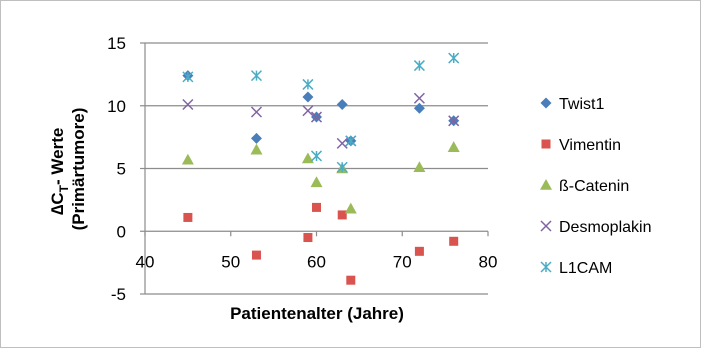 The width and height of the screenshot is (701, 349). What do you see at coordinates (118, 294) in the screenshot?
I see `y-tick-label: -5` at bounding box center [118, 294].